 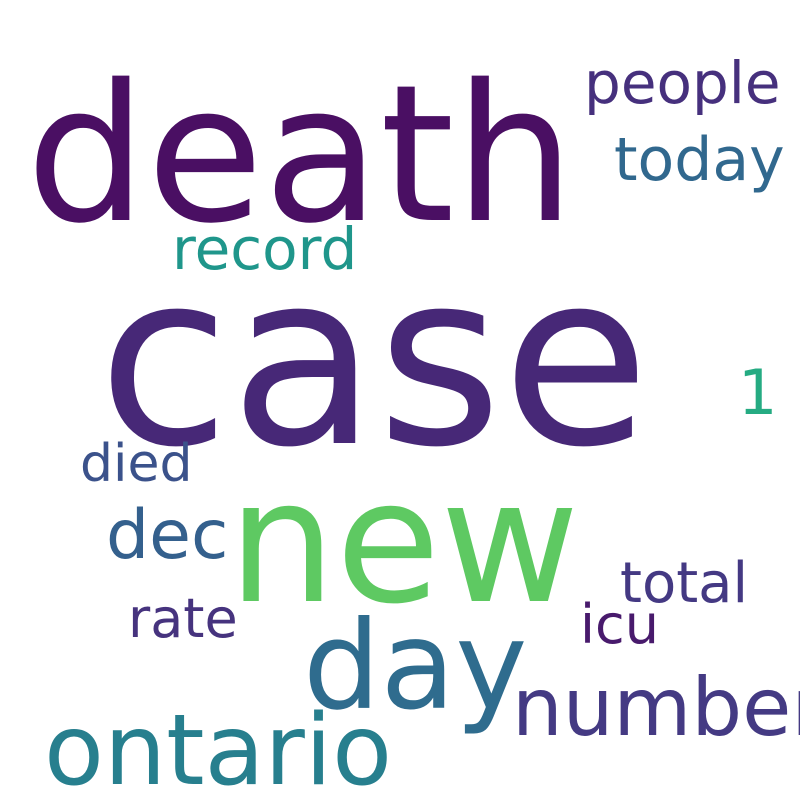 What do you see at coordinates (619, 624) in the screenshot?
I see `word-icu: icu` at bounding box center [619, 624].